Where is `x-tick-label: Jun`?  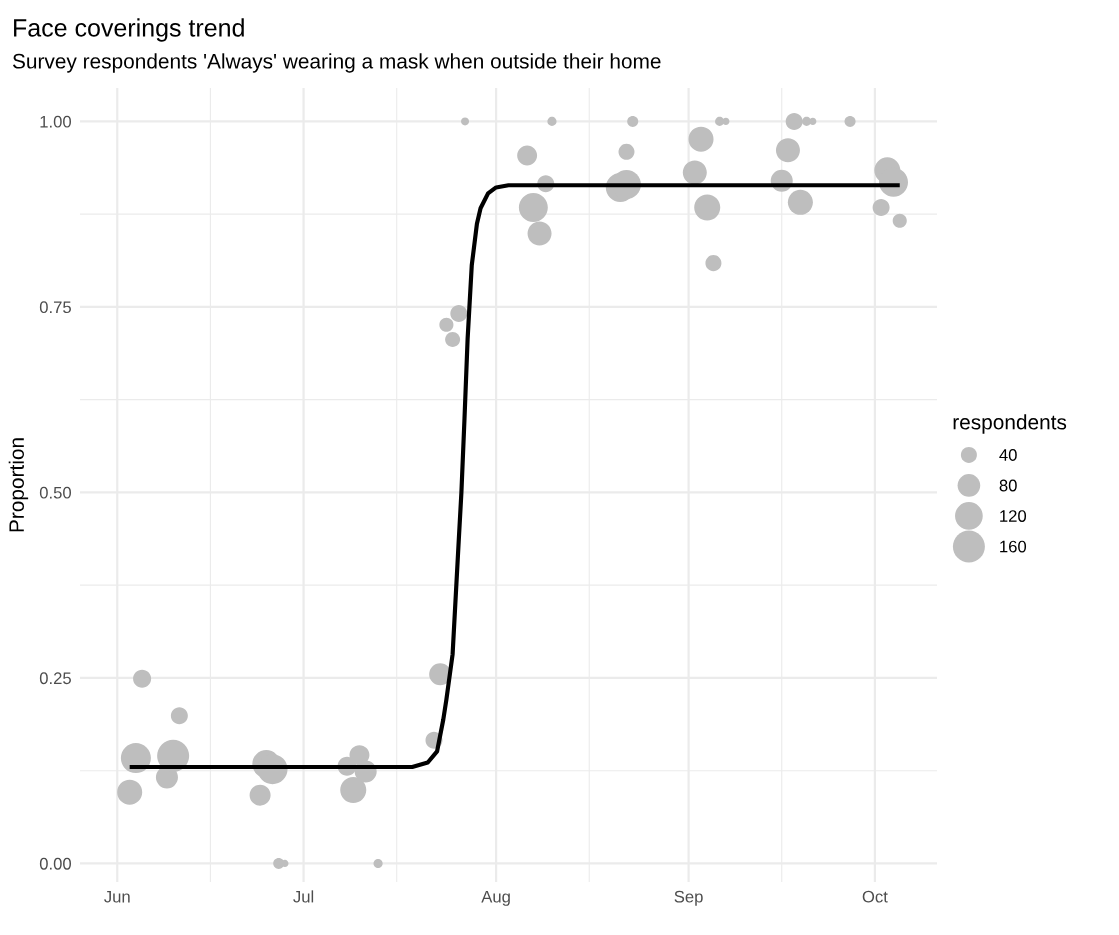
x-tick-label: Jun is located at coordinates (117, 896).